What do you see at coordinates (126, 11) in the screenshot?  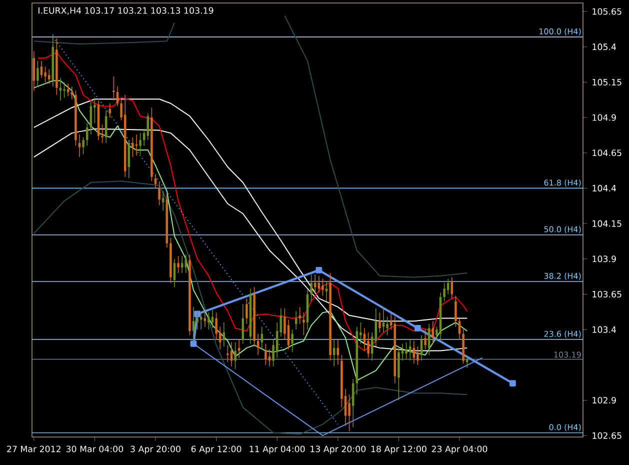 I see `chart-title: I.EURX,H4 103.17 103.21 103.13 103.19` at bounding box center [126, 11].